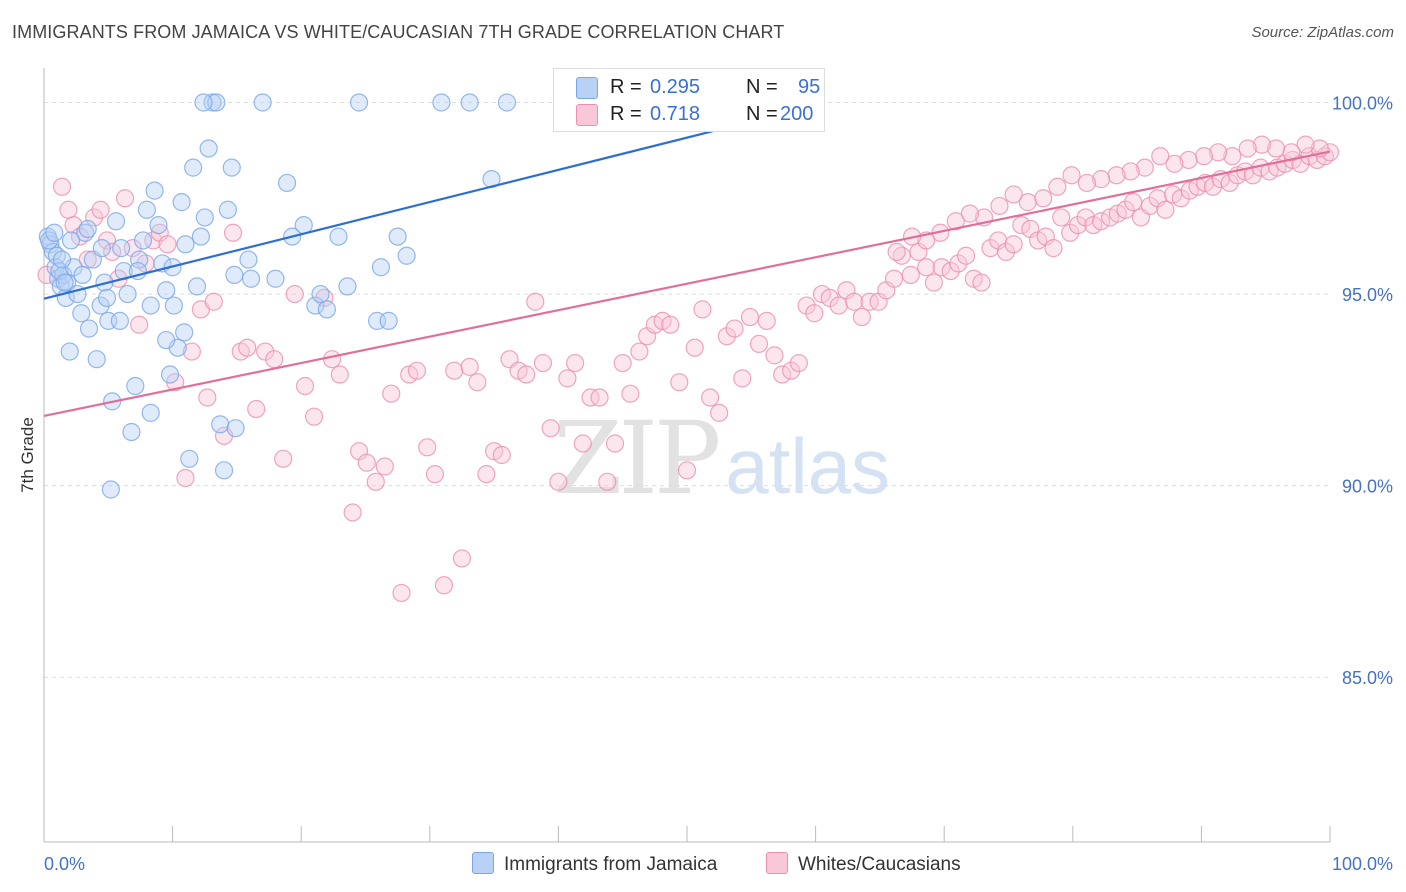 The image size is (1406, 892). I want to click on x-tick-label-min: 0.0%, so click(64, 864).